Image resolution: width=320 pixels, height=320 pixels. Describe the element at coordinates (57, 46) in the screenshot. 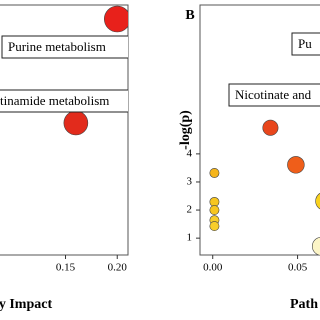

I see `annotation: Purine metabolism` at that location.